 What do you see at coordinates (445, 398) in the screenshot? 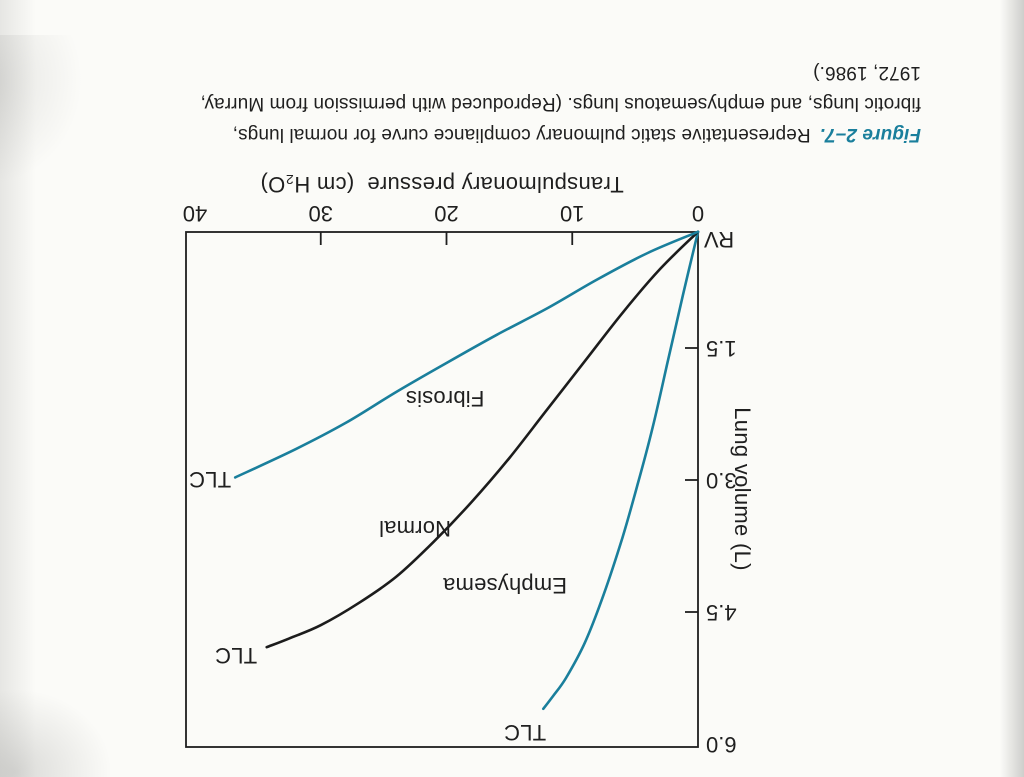
I see `curve-label-fibrosis: Fibrosis` at bounding box center [445, 398].